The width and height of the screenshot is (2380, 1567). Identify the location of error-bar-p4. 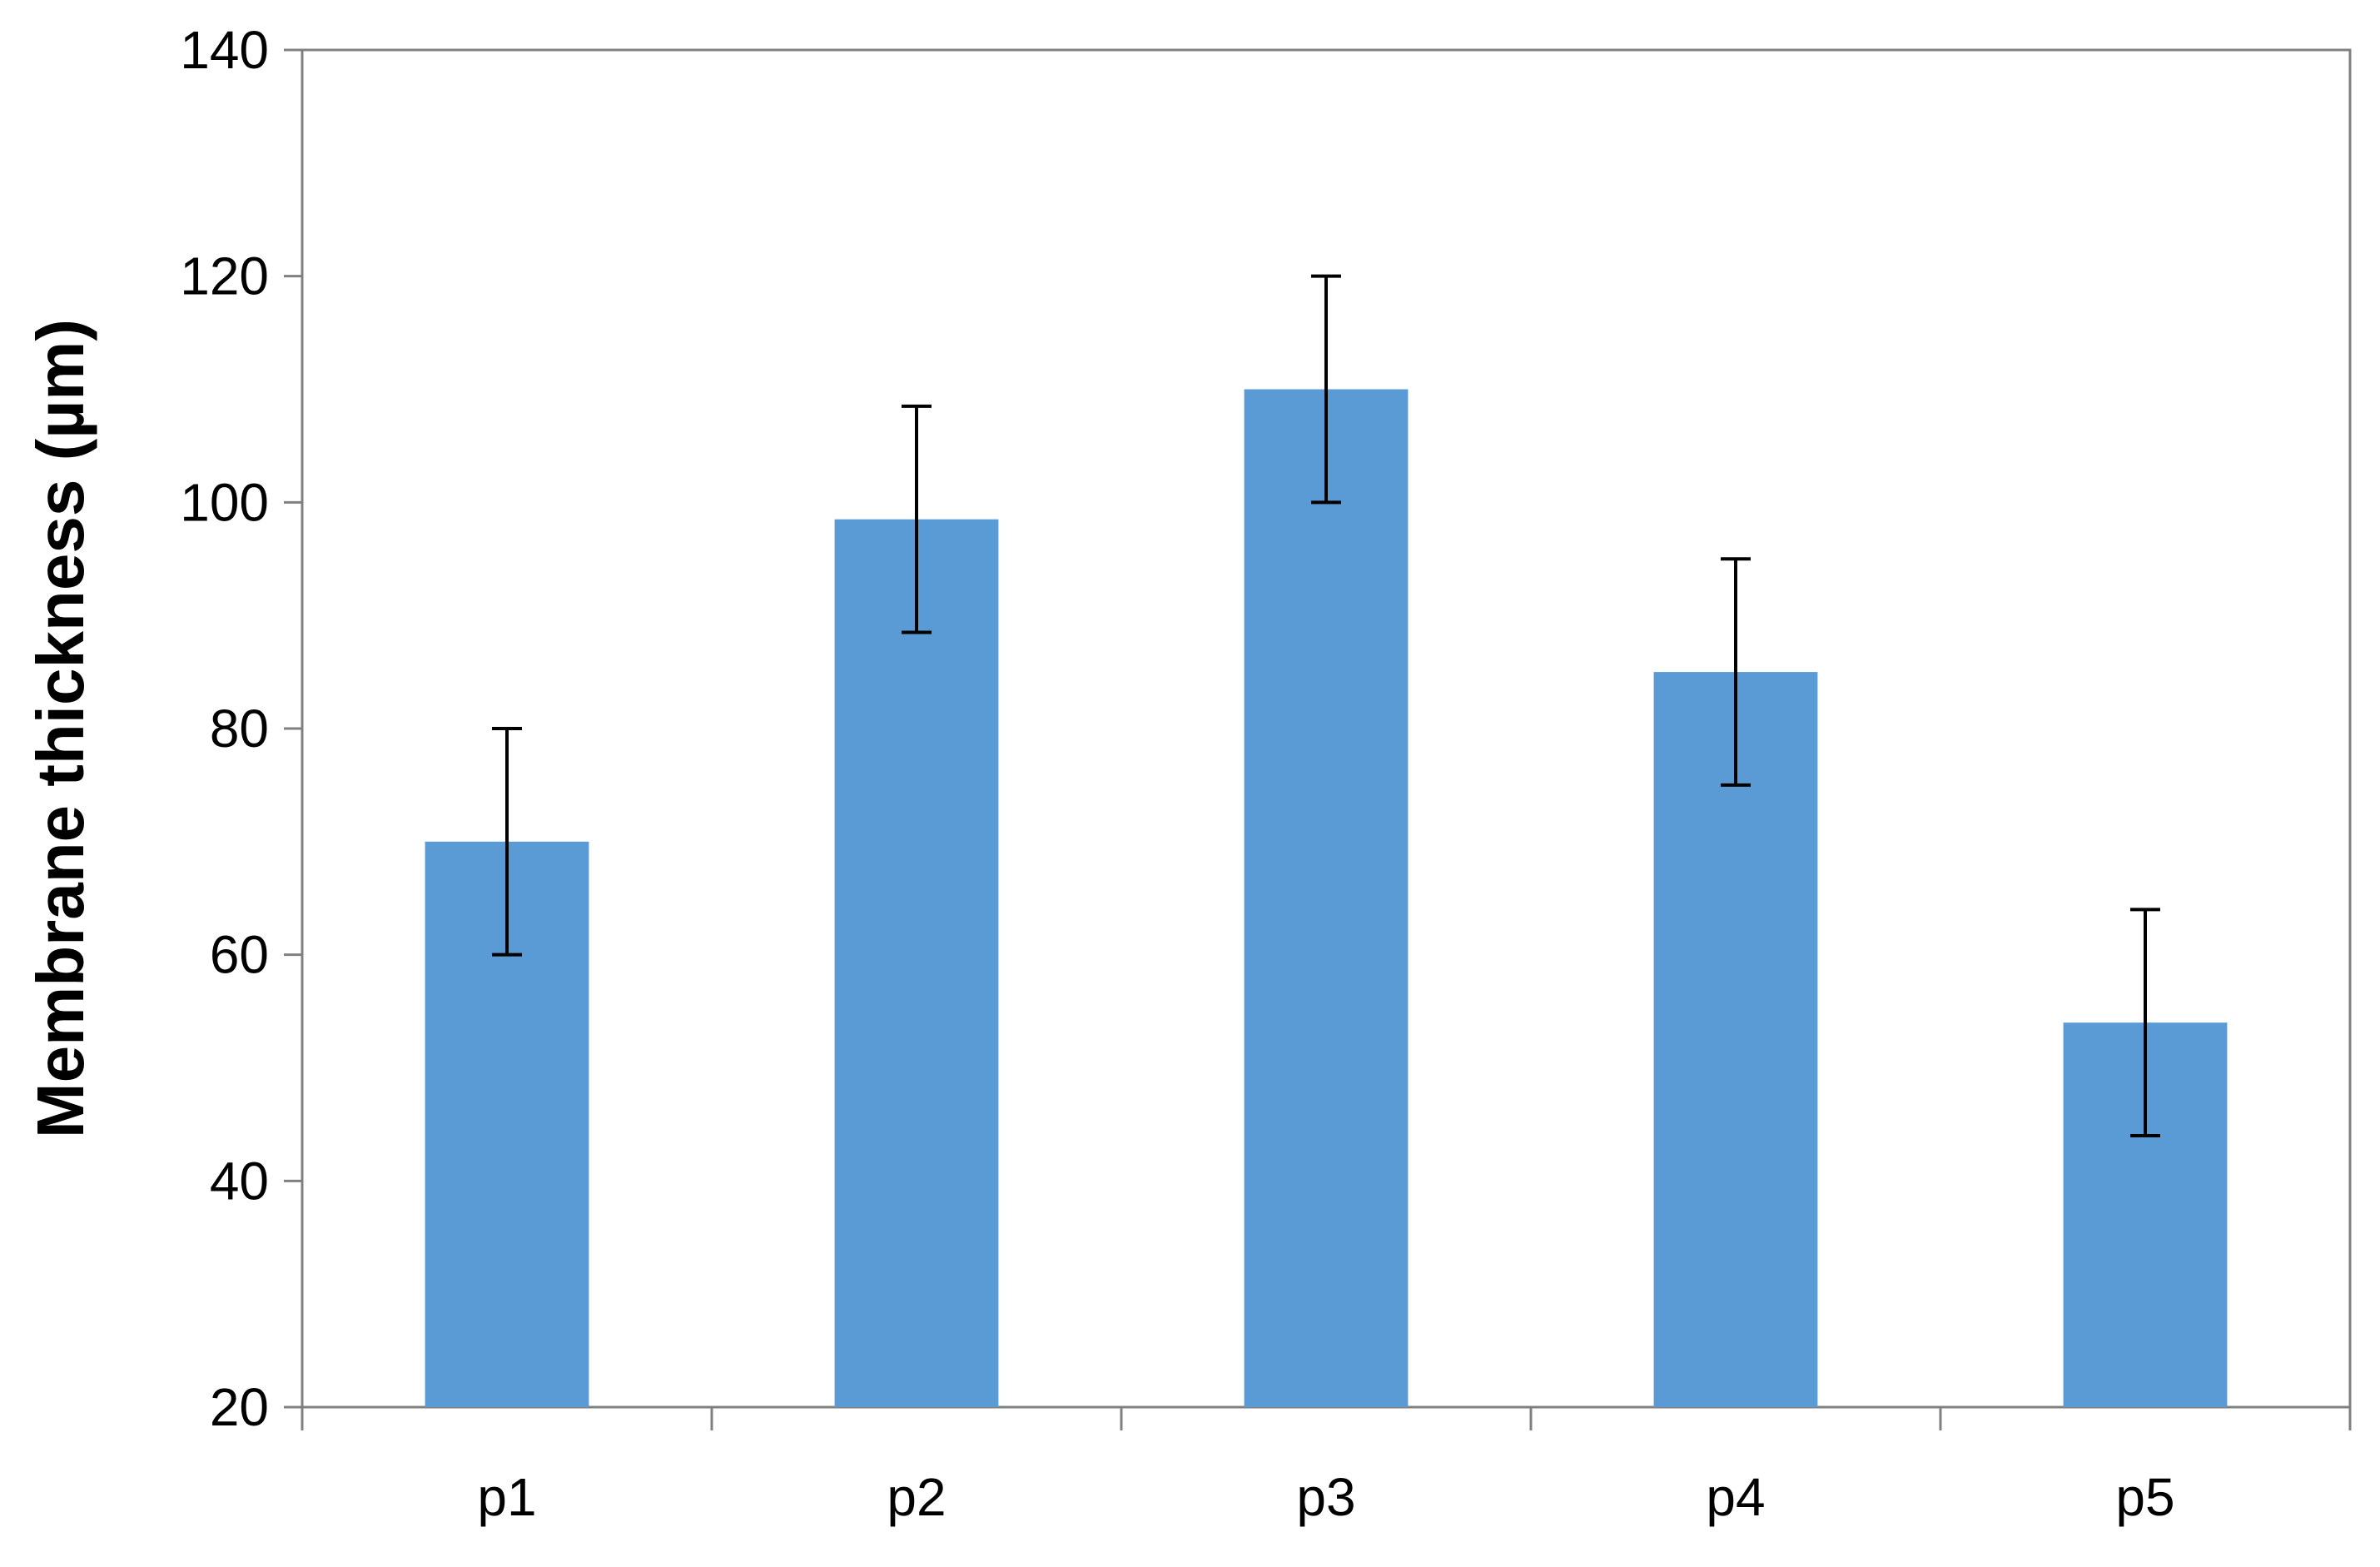
(1736, 672).